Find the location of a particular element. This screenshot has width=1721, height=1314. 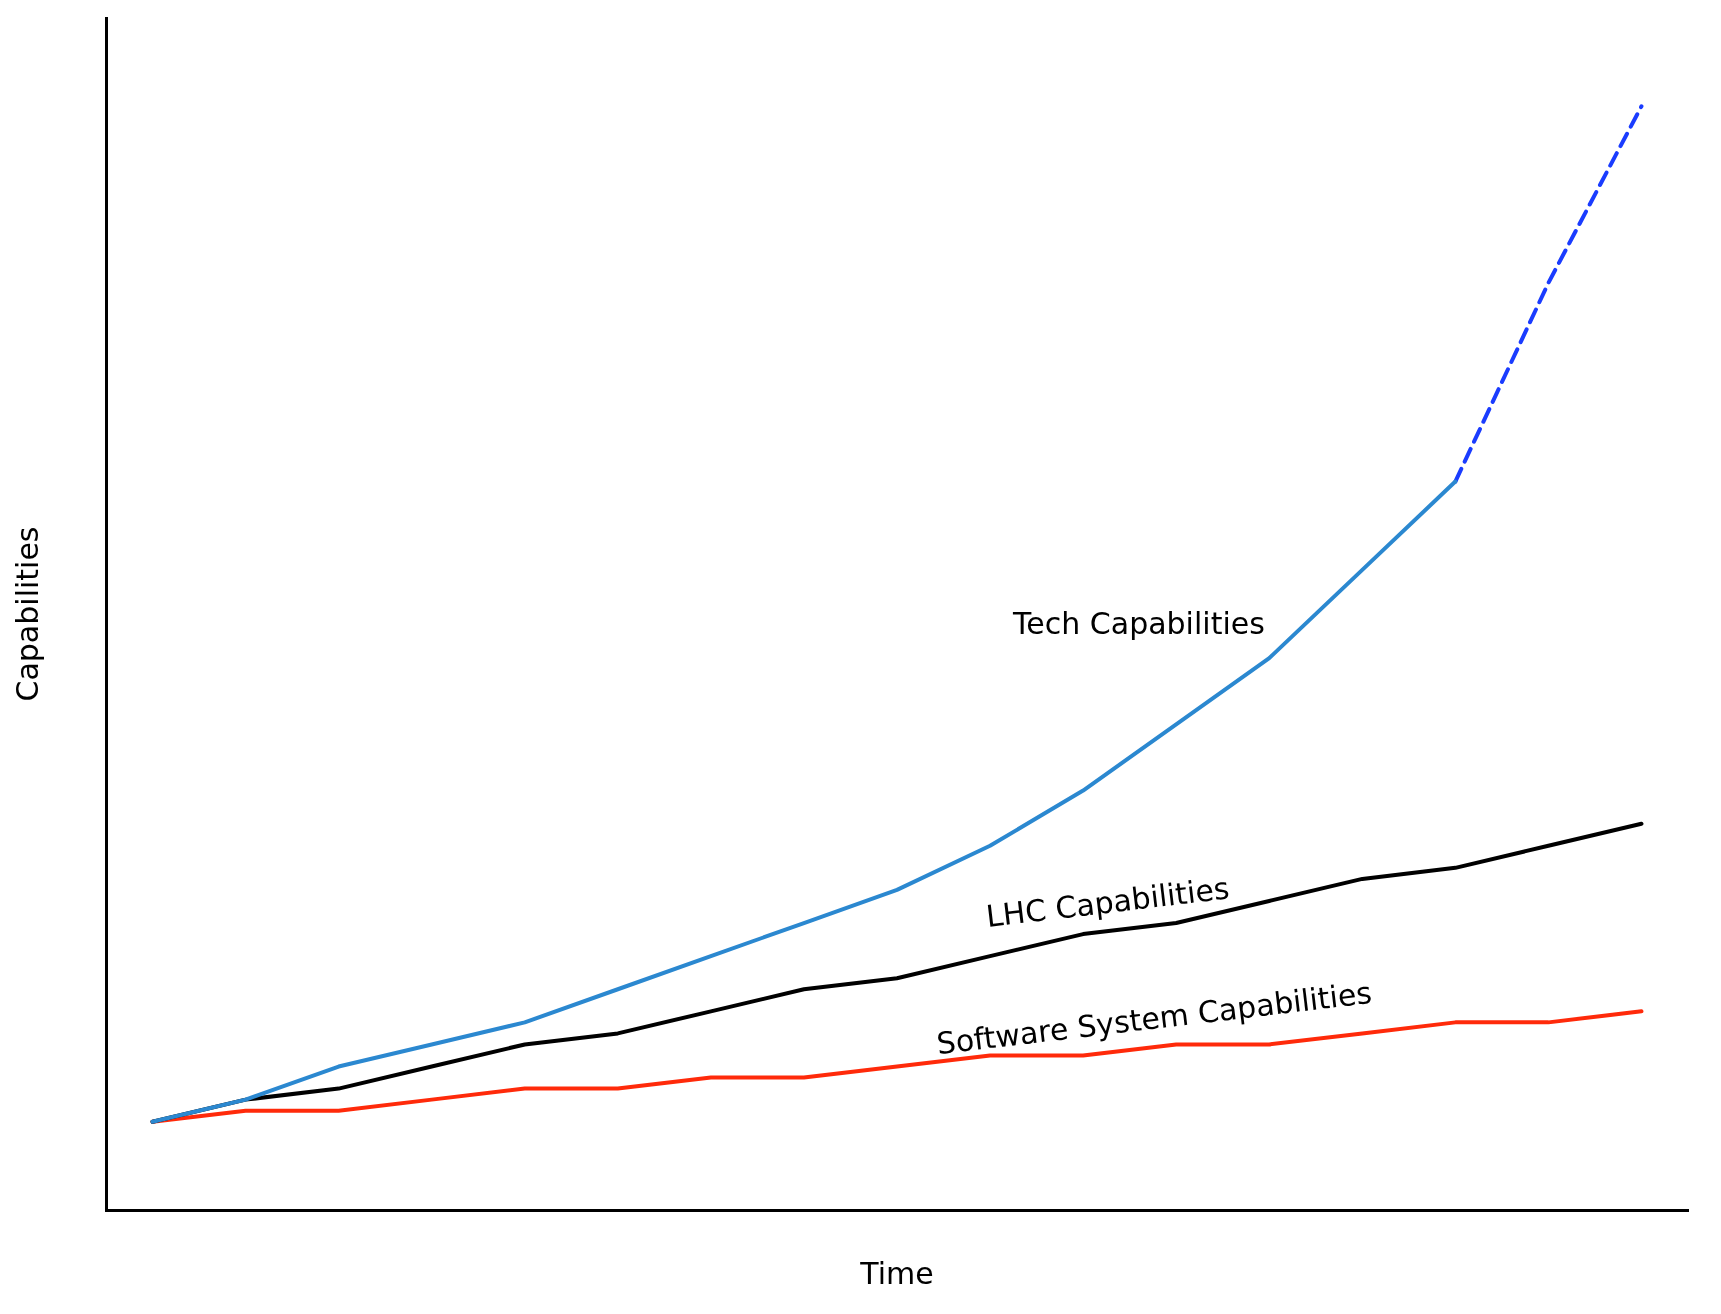

series-label: Tech Capabilities is located at coordinates (1138, 623).